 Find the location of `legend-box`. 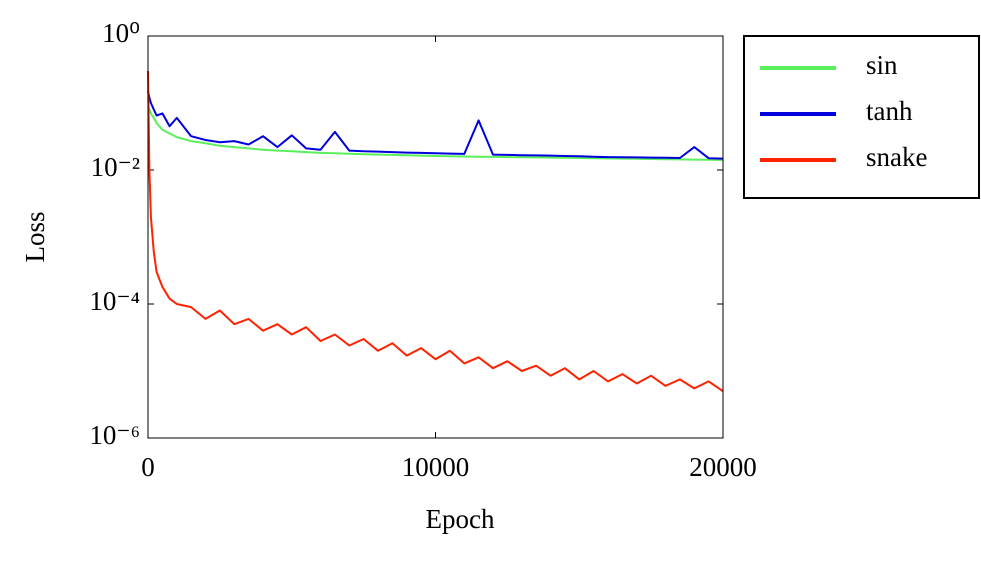

legend-box is located at coordinates (861, 117).